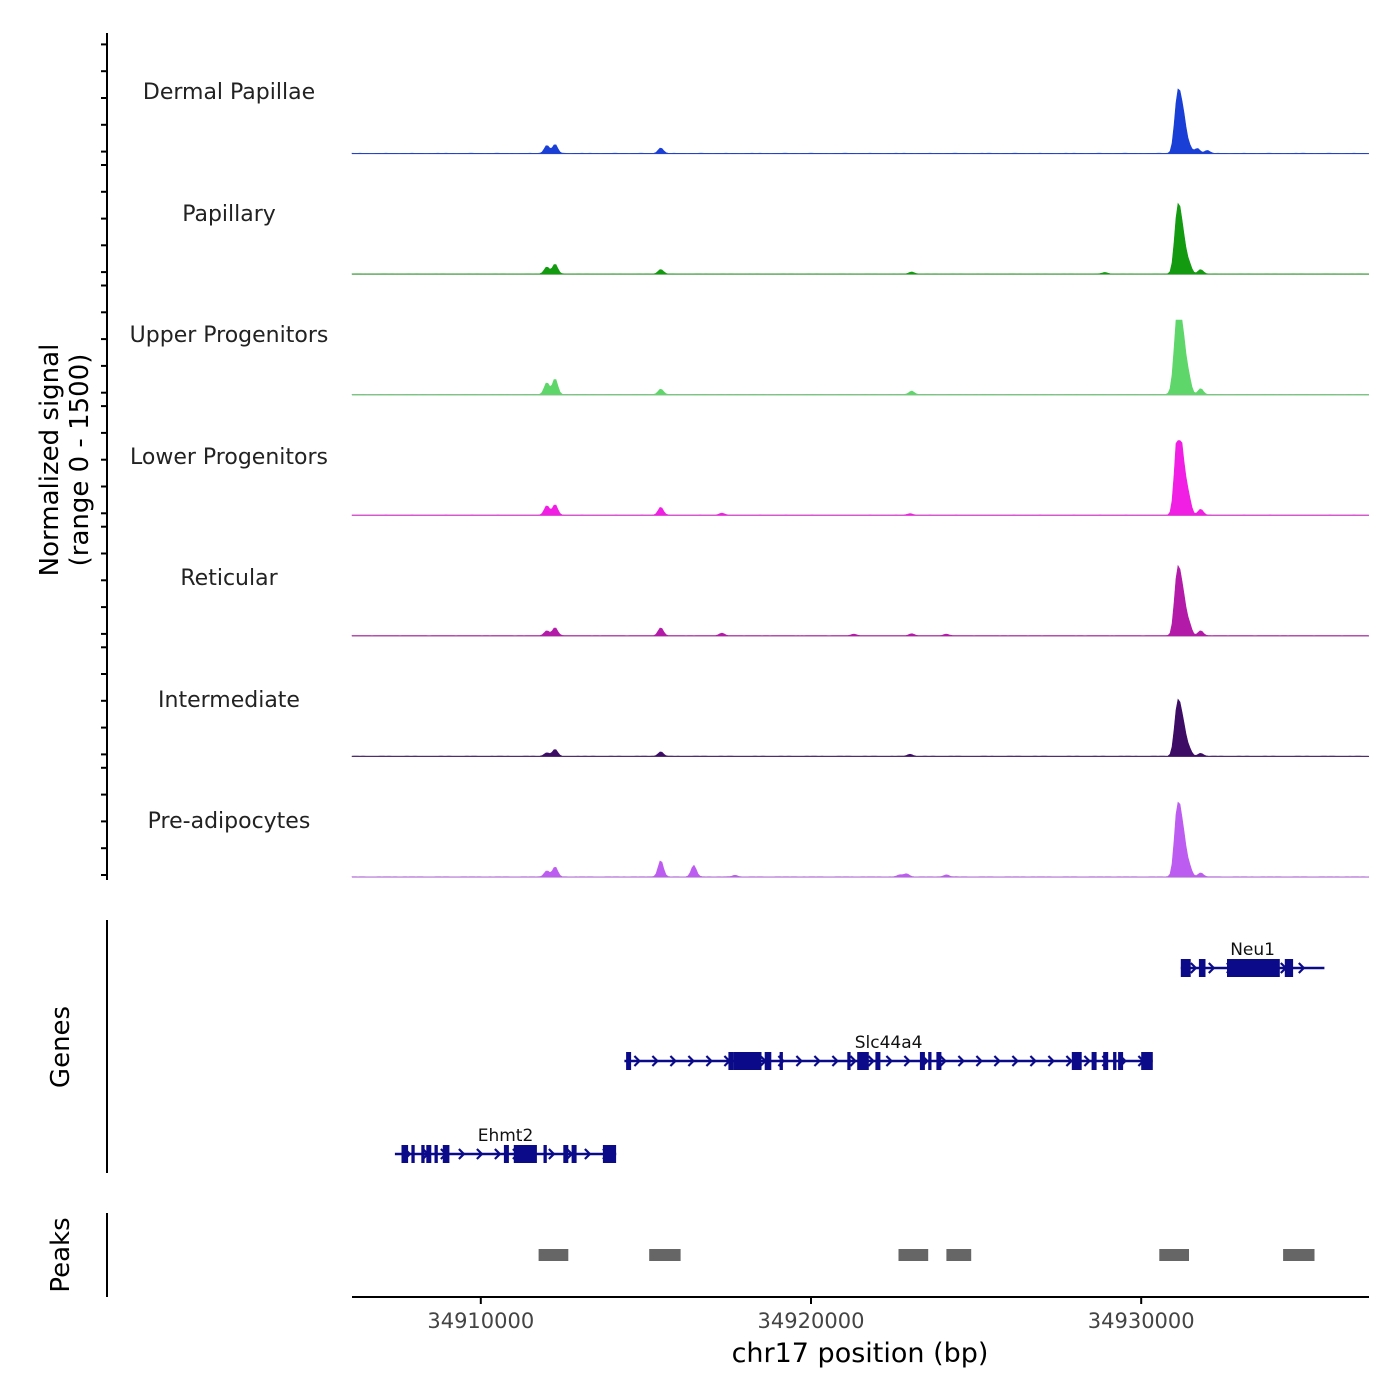 This screenshot has height=1400, width=1400. I want to click on track-label-intermediate: Intermediate, so click(229, 700).